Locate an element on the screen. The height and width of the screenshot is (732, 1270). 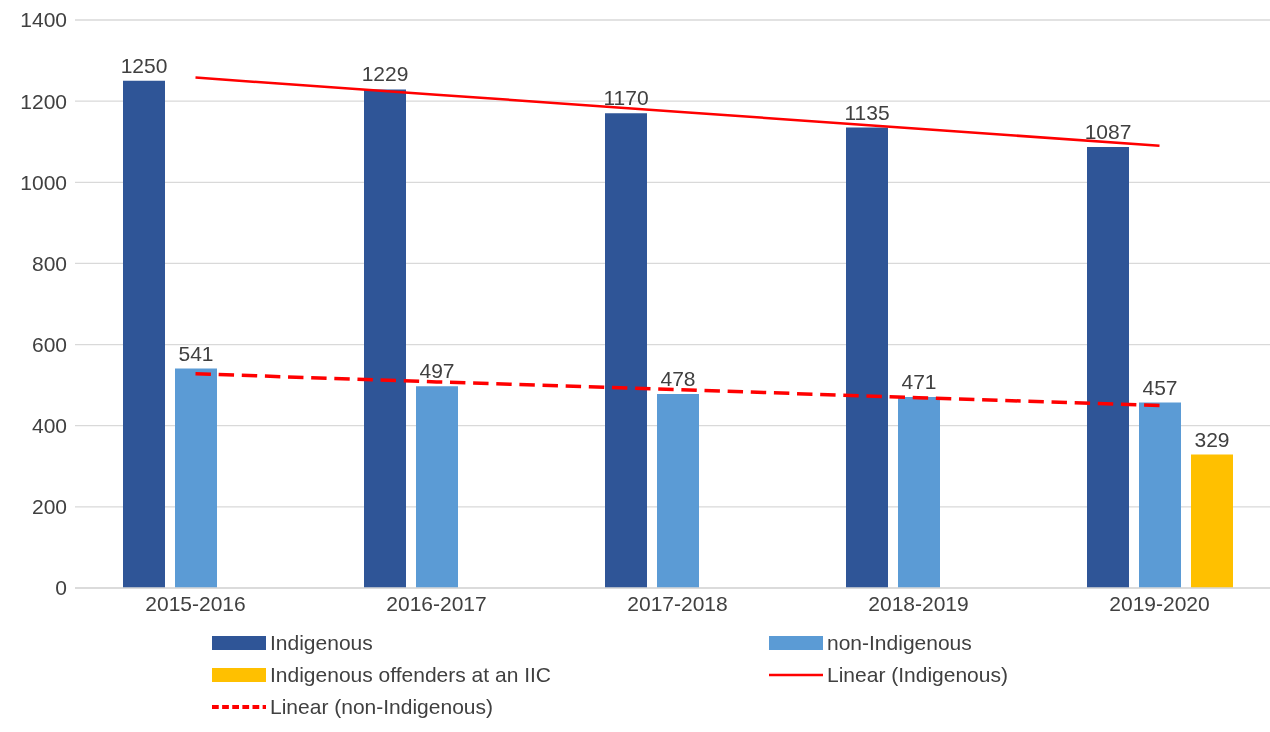
y-tick-label: 0 is located at coordinates (61, 588).